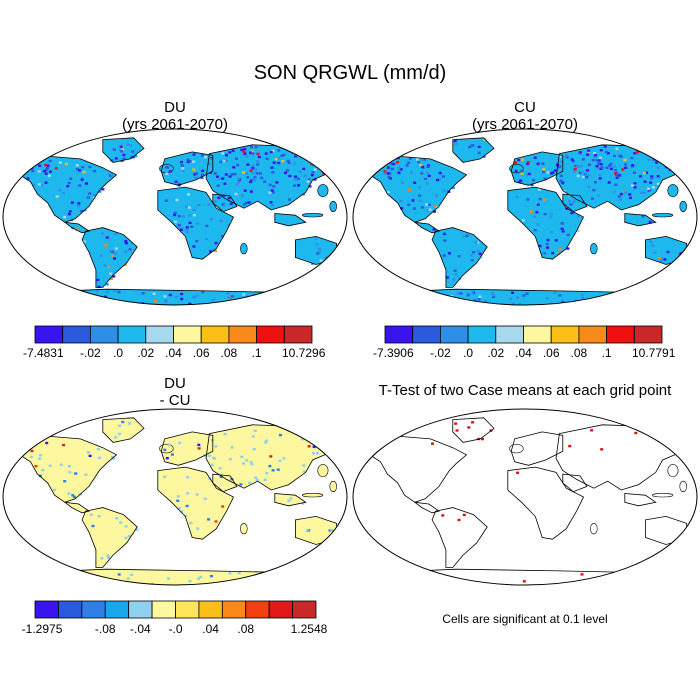  Describe the element at coordinates (654, 353) in the screenshot. I see `colorbar-label: 10.7791` at that location.